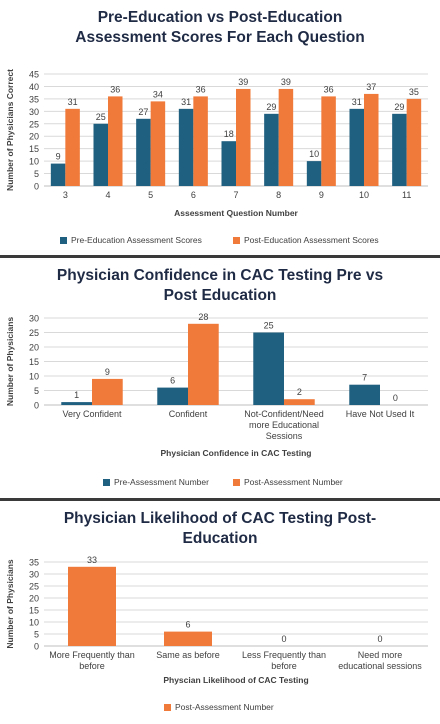 This screenshot has width=440, height=724. What do you see at coordinates (92, 560) in the screenshot?
I see `chart-3-data-label: 33` at bounding box center [92, 560].